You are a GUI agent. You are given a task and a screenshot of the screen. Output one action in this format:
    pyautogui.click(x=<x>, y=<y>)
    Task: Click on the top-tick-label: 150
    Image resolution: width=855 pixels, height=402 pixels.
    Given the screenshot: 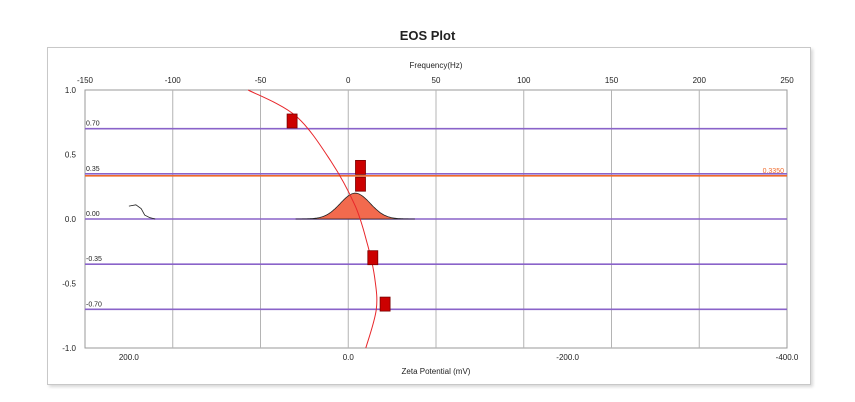 What is the action you would take?
    pyautogui.click(x=612, y=80)
    